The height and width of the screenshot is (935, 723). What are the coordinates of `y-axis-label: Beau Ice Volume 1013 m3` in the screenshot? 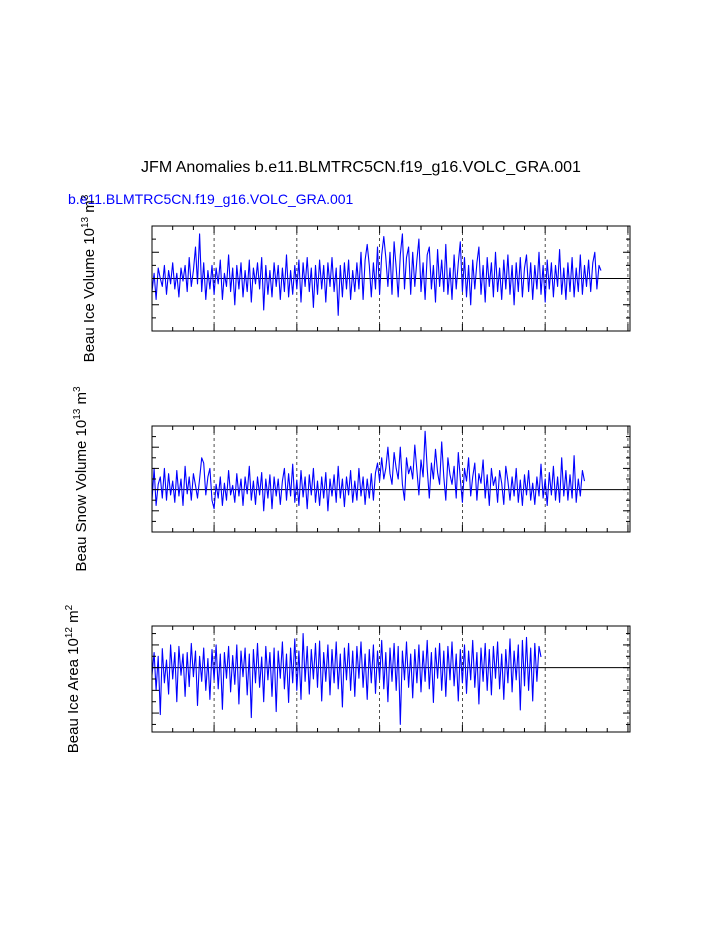 It's located at (89, 278).